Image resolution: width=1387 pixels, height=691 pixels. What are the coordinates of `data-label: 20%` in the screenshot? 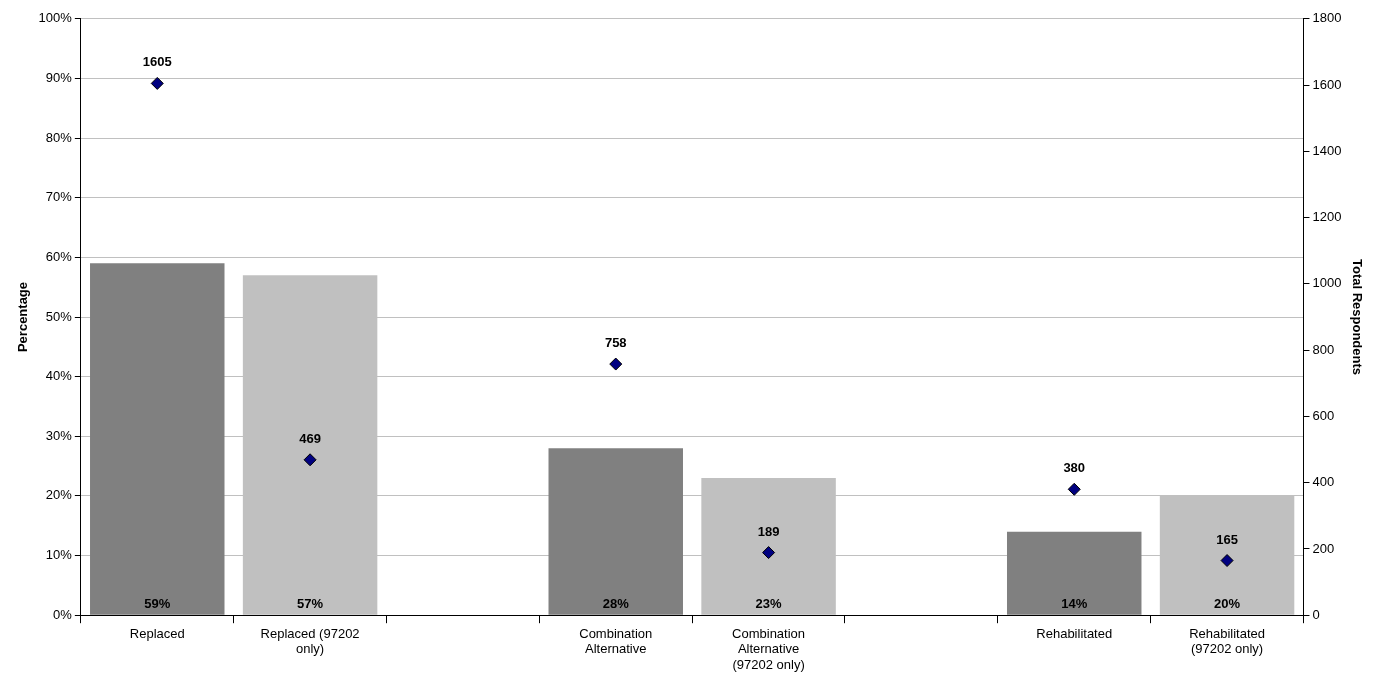 It's located at (1227, 603).